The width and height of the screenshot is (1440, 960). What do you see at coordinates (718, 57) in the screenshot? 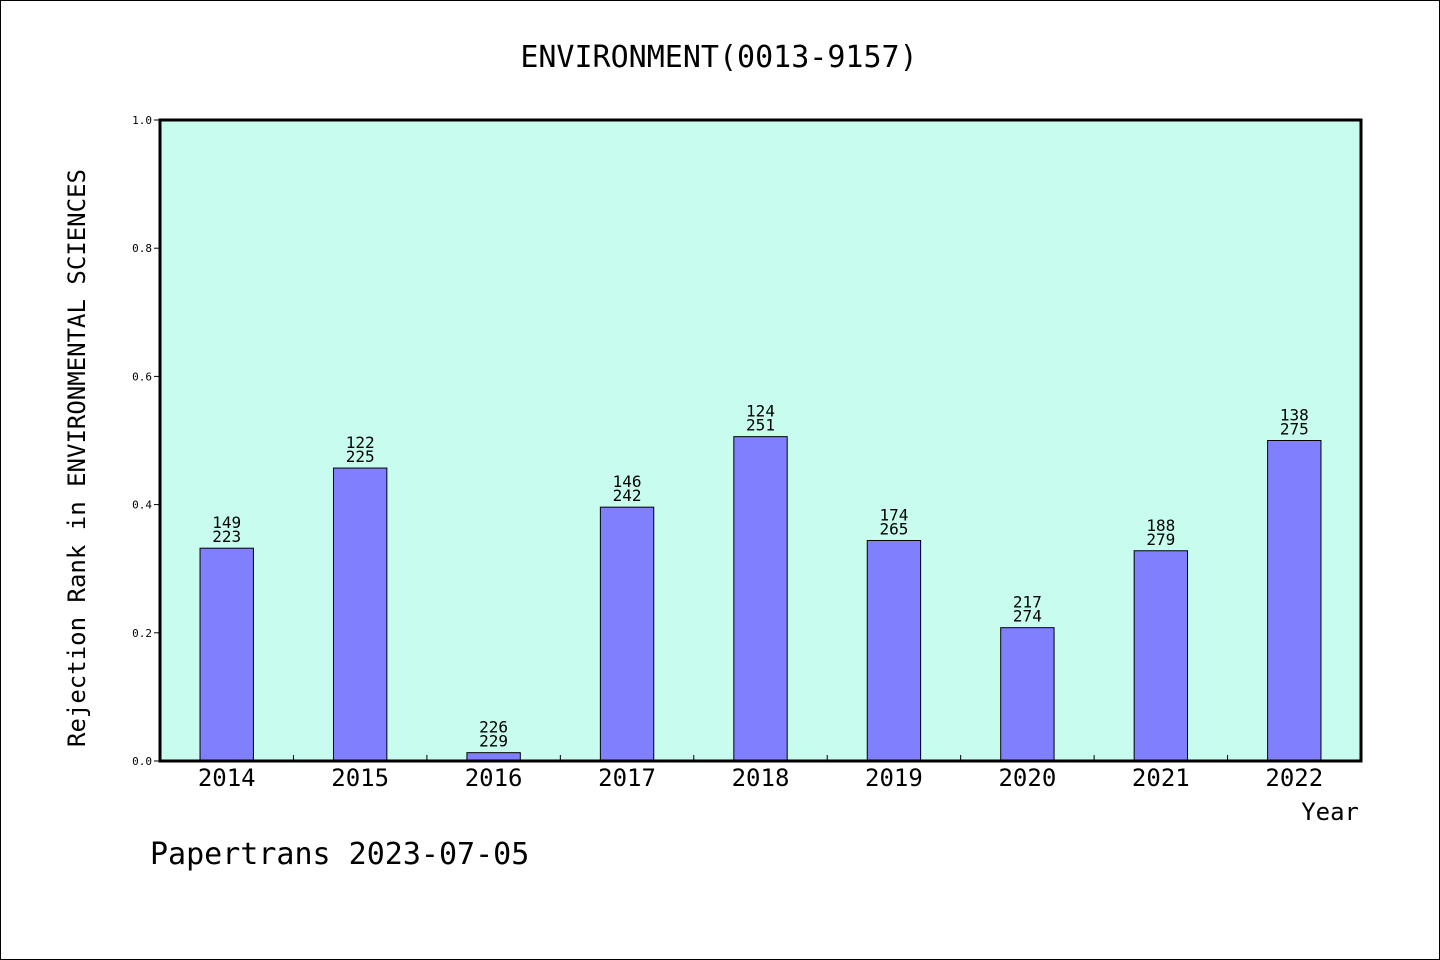
I see `chart-title: ENVIRONMENT(0013-9157)` at bounding box center [718, 57].